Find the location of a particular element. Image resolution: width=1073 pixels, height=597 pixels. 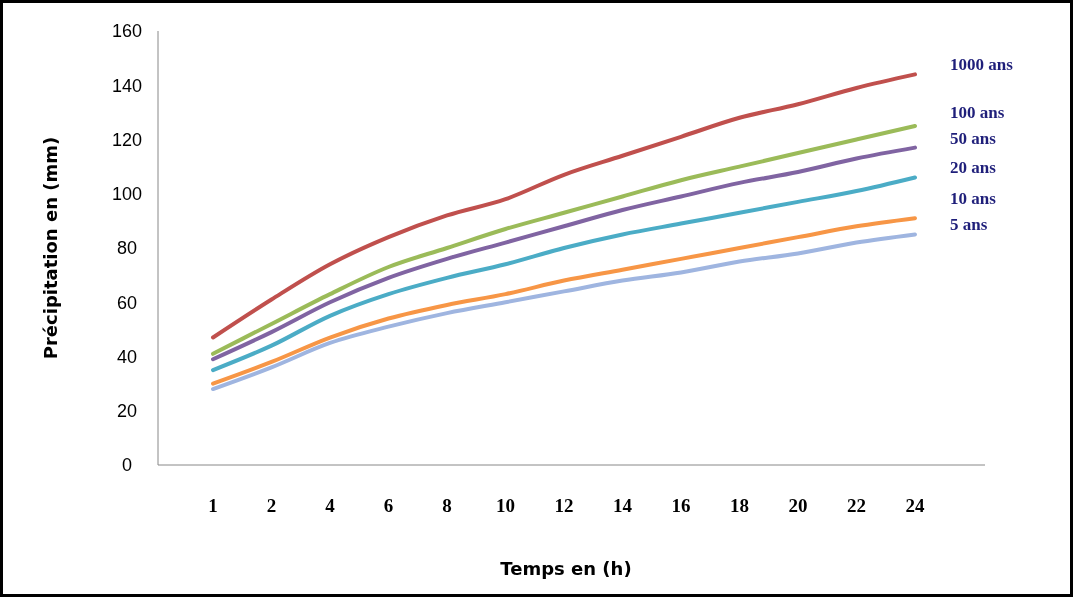

x-tick-label: 8 is located at coordinates (447, 505).